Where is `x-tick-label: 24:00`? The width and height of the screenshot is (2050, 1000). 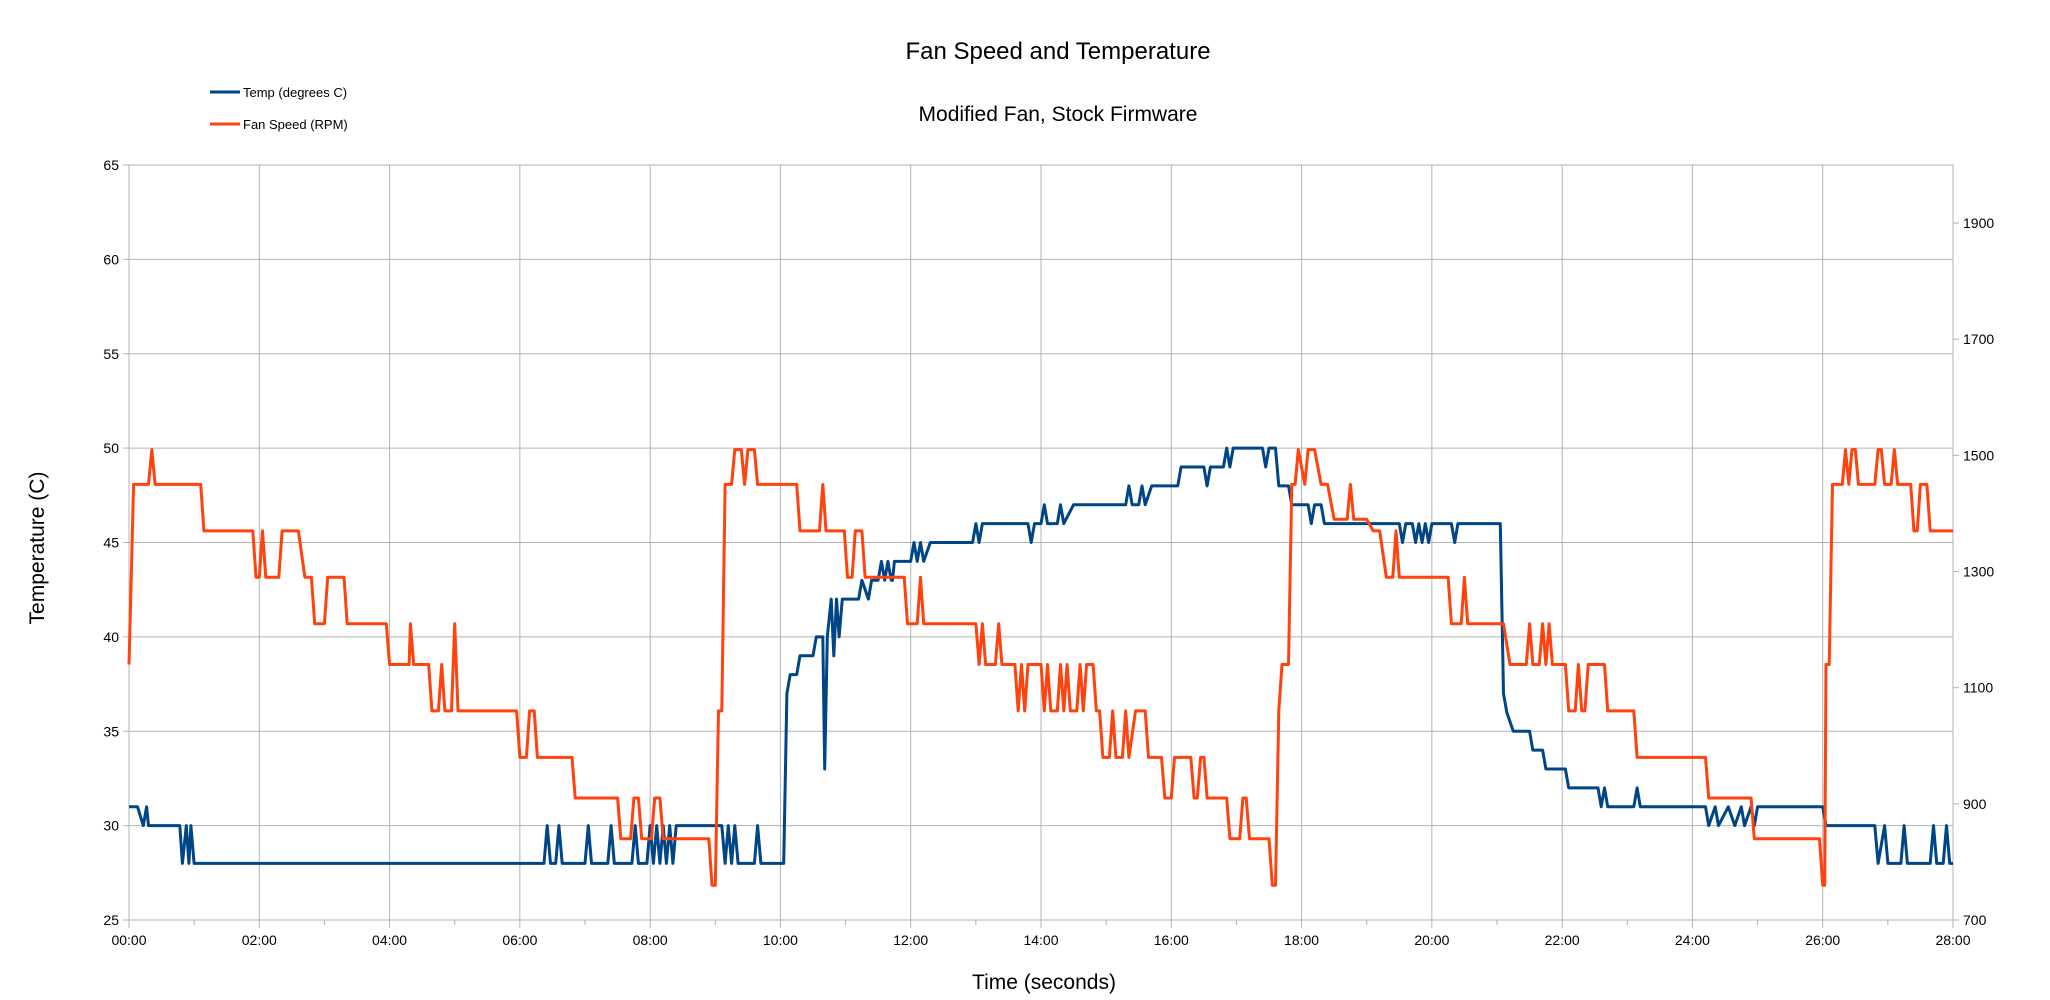 x-tick-label: 24:00 is located at coordinates (1692, 940).